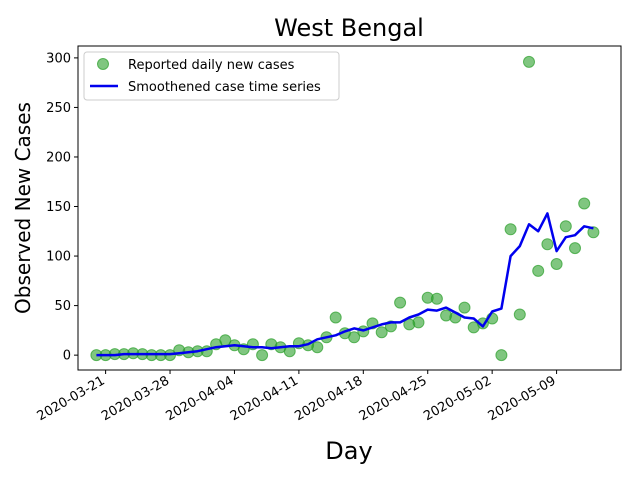 Image resolution: width=640 pixels, height=480 pixels. What do you see at coordinates (328, 398) in the screenshot?
I see `x-tick-label: 2020-04-18` at bounding box center [328, 398].